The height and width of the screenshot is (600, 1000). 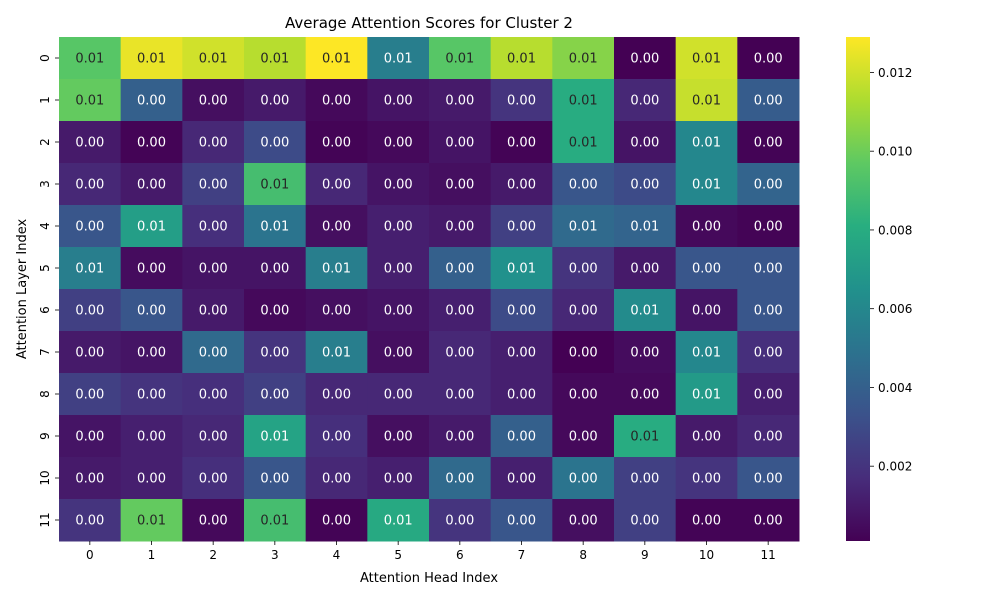 What do you see at coordinates (895, 467) in the screenshot?
I see `colorbar-tick-label: 0.002` at bounding box center [895, 467].